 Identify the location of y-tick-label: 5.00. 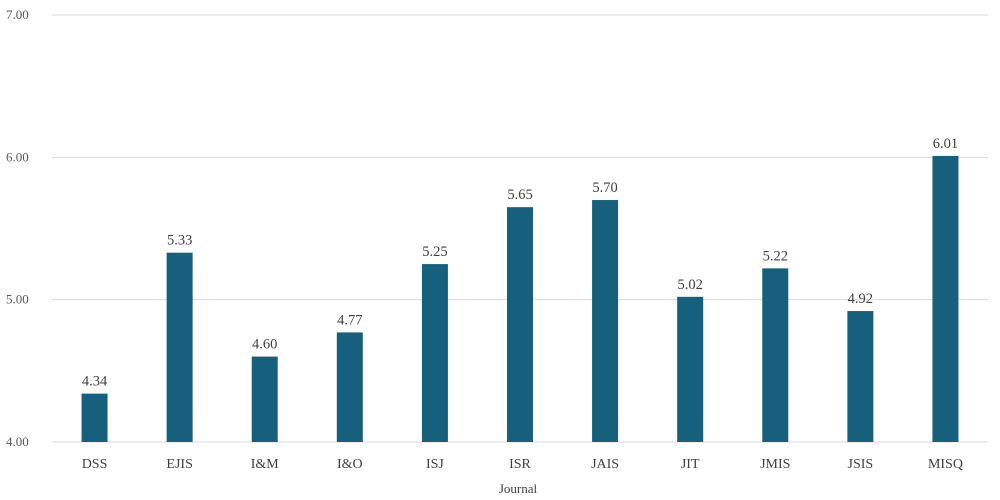
(17, 299).